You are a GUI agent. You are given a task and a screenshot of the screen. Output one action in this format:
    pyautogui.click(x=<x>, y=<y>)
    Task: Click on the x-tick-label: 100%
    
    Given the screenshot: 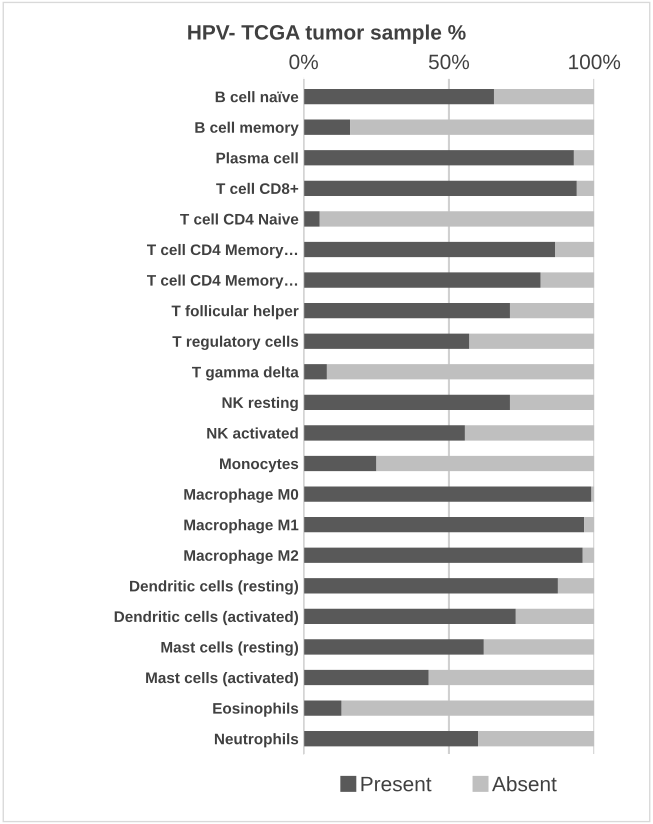 What is the action you would take?
    pyautogui.click(x=594, y=62)
    